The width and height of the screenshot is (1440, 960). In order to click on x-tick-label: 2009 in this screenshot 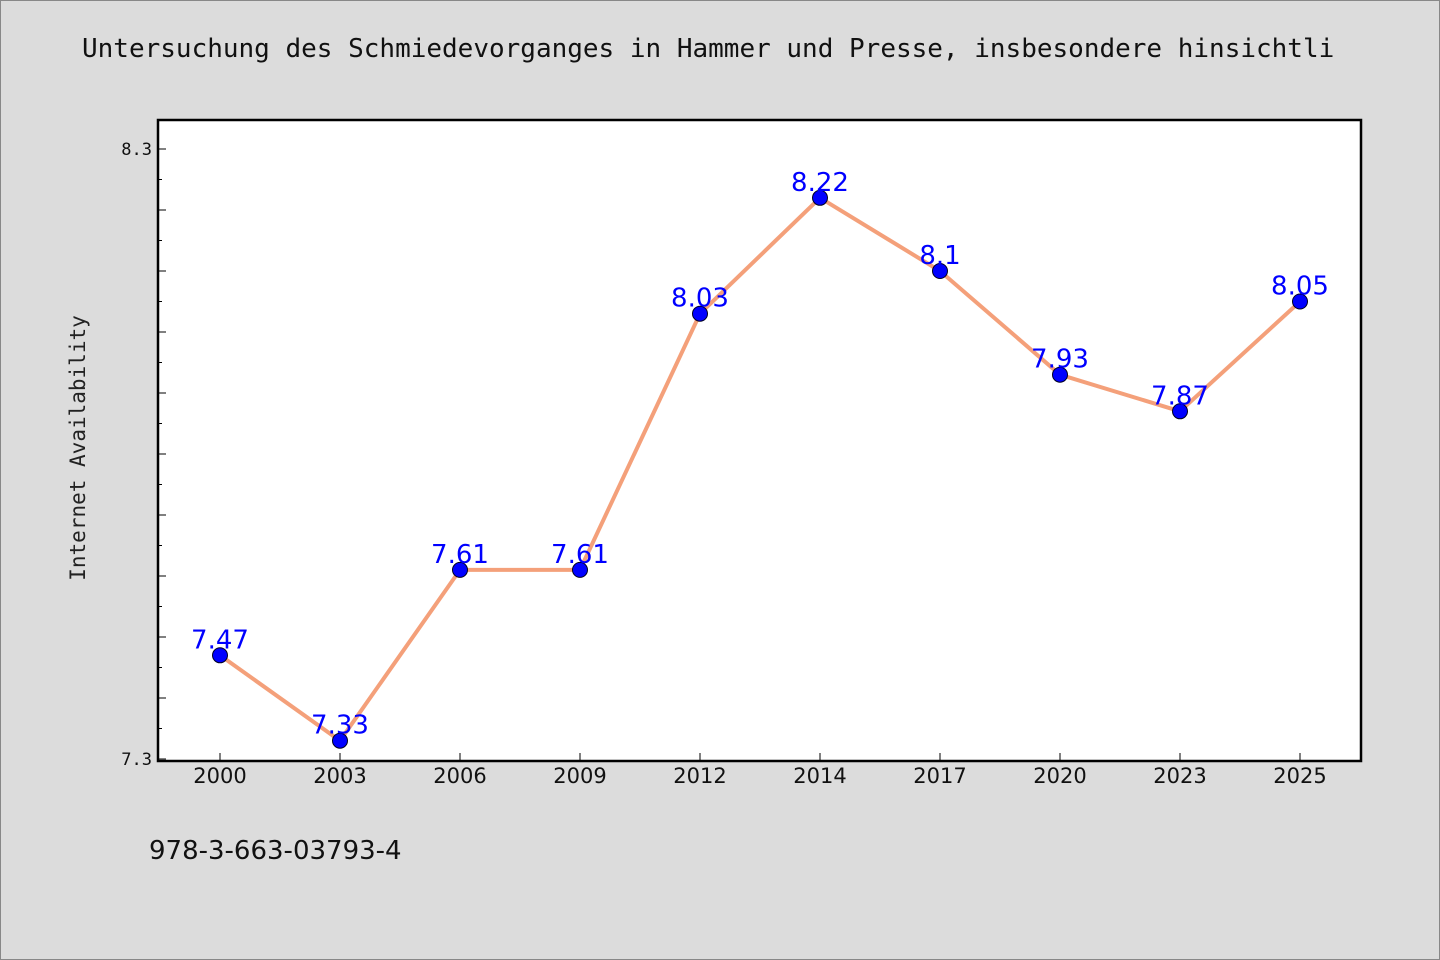, I will do `click(579, 776)`.